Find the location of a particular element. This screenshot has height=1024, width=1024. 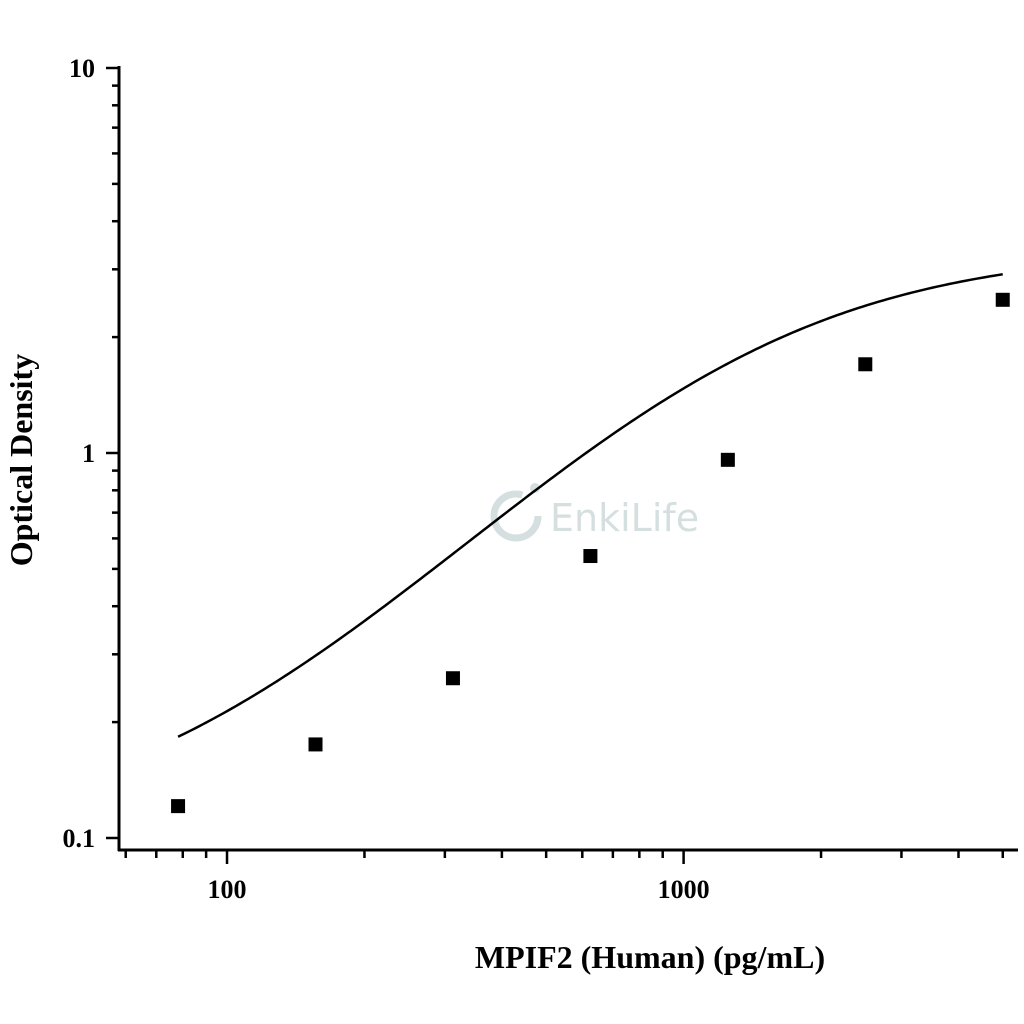

x-axis-title: MPIF2 (Human) (pg/mL) is located at coordinates (650, 957).